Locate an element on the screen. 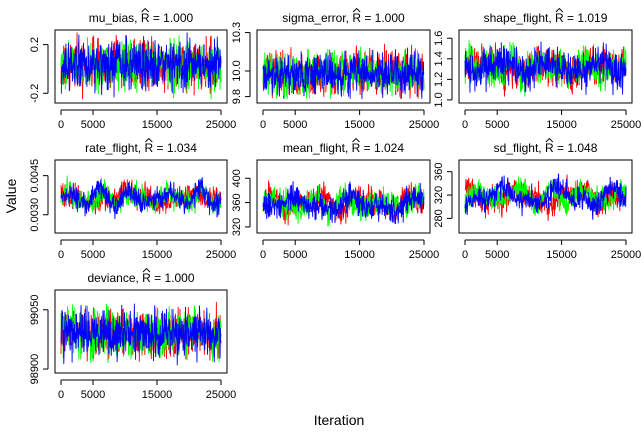 This screenshot has height=433, width=641. y-tick-label: 1.4 is located at coordinates (439, 58).